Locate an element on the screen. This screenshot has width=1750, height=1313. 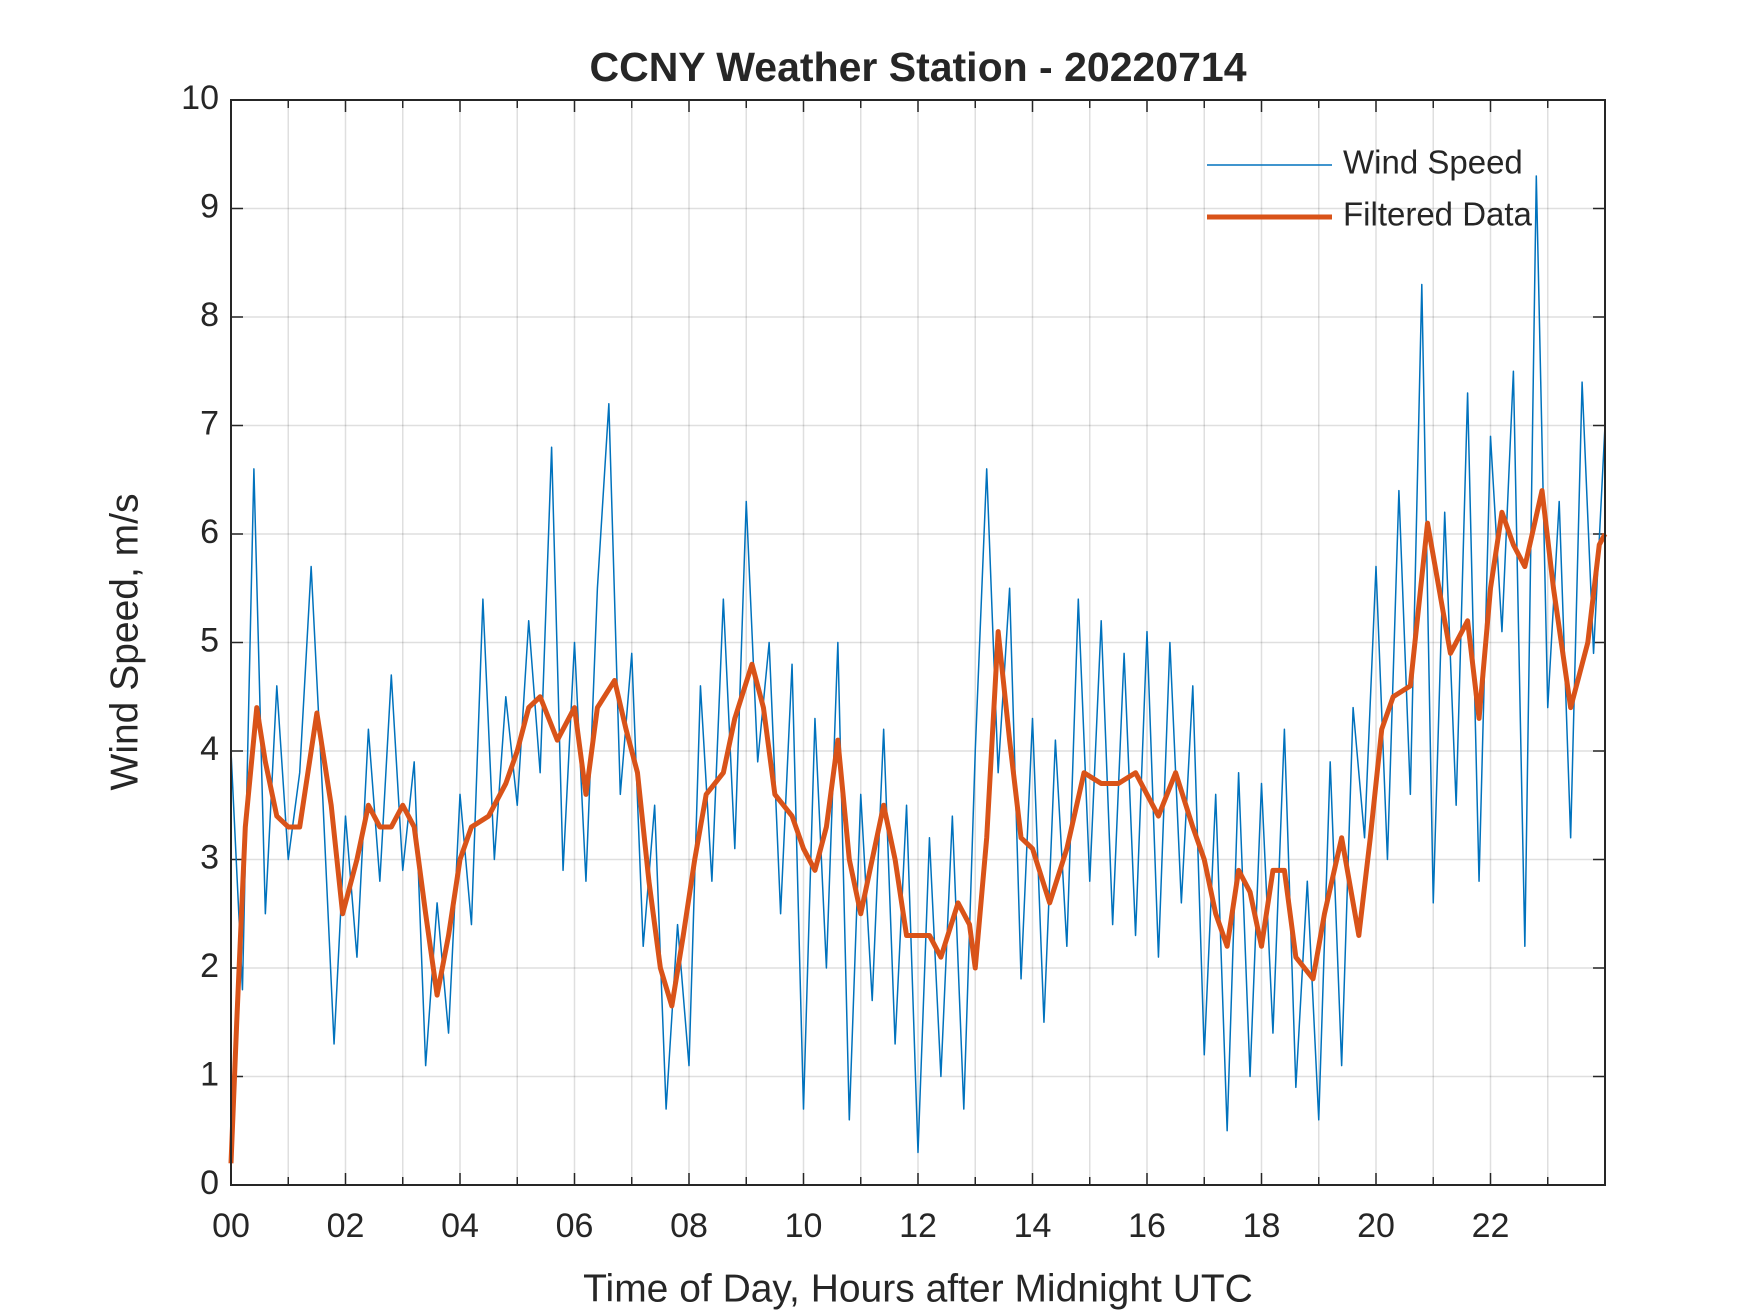
y-tick-label: 7 is located at coordinates (209, 423).